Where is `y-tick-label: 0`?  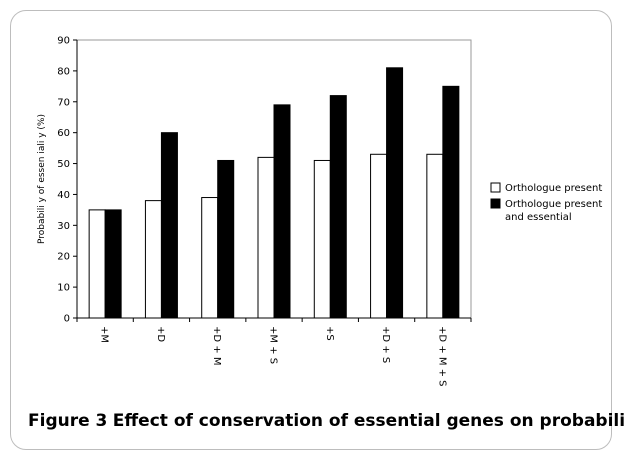 y-tick-label: 0 is located at coordinates (67, 319).